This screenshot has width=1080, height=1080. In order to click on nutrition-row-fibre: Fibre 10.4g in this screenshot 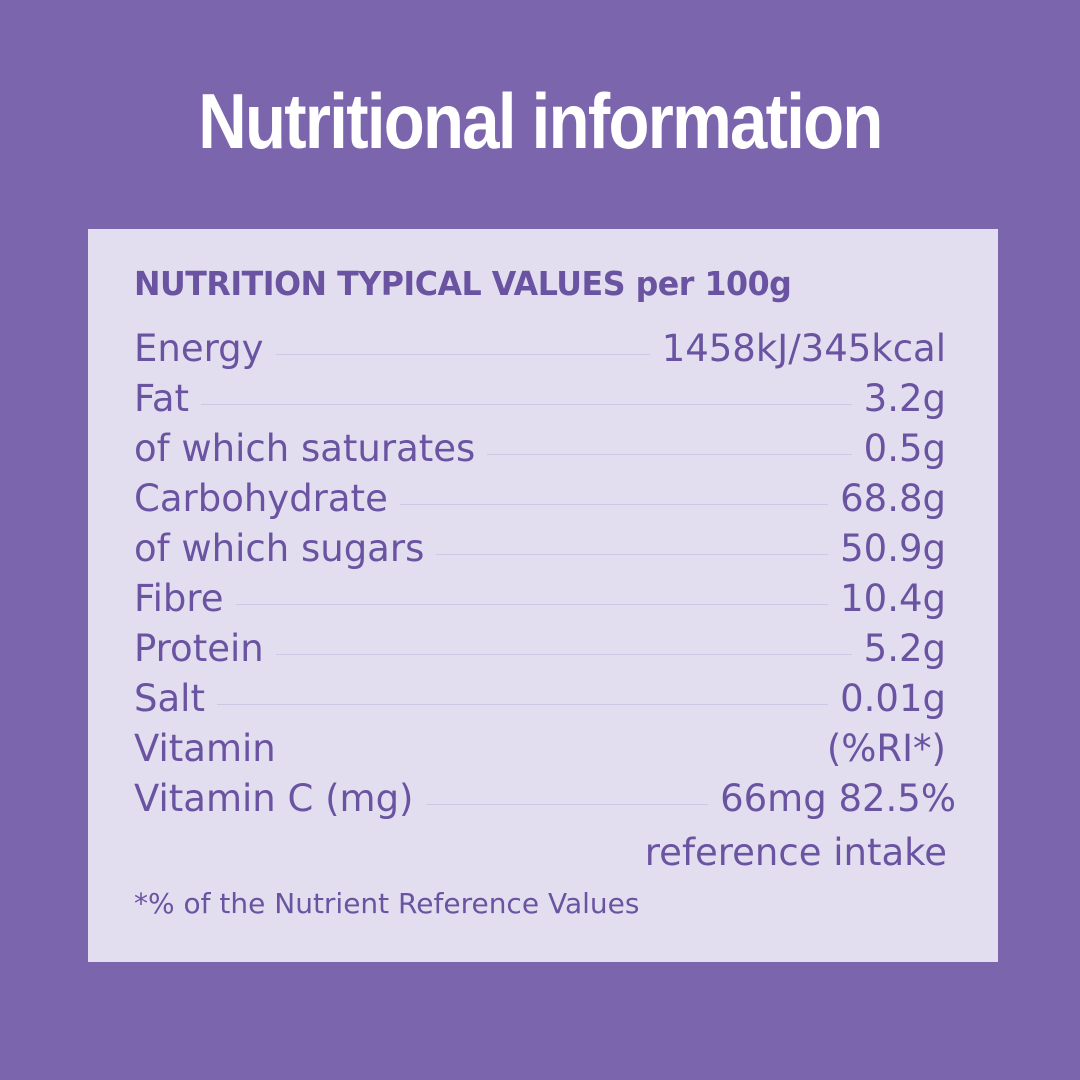, I will do `click(540, 599)`.